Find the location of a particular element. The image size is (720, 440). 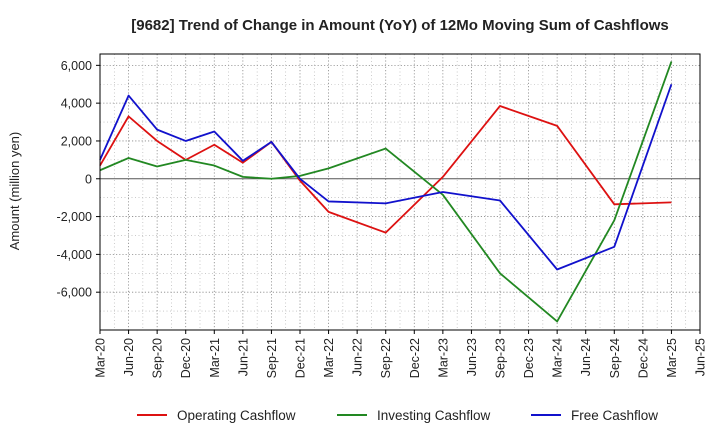

y-tick-label: -2,000 is located at coordinates (74, 217).